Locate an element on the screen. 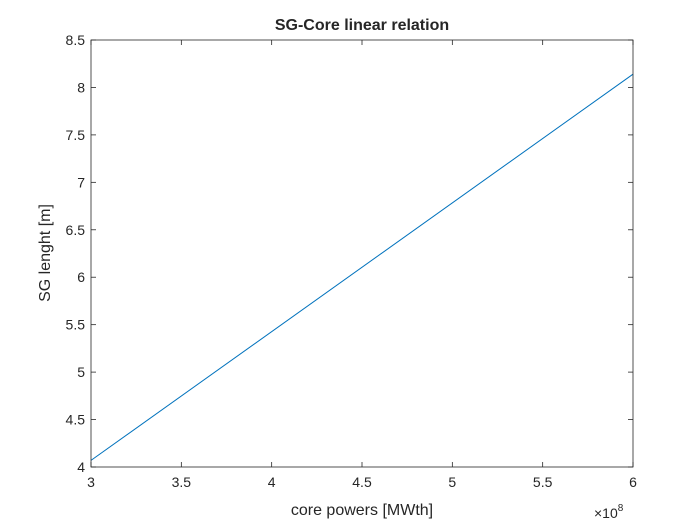 This screenshot has height=530, width=700. y-tick-label: 6.5 is located at coordinates (76, 230).